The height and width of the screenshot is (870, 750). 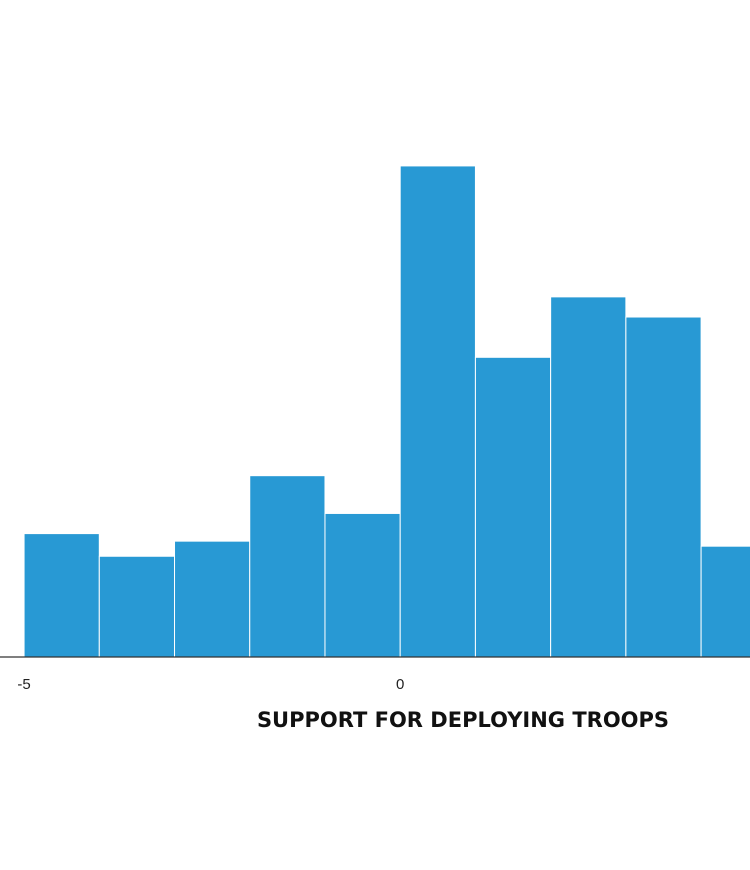 I want to click on x-axis-title: SUPPORT FOR DEPLOYING TROOPS, so click(x=463, y=720).